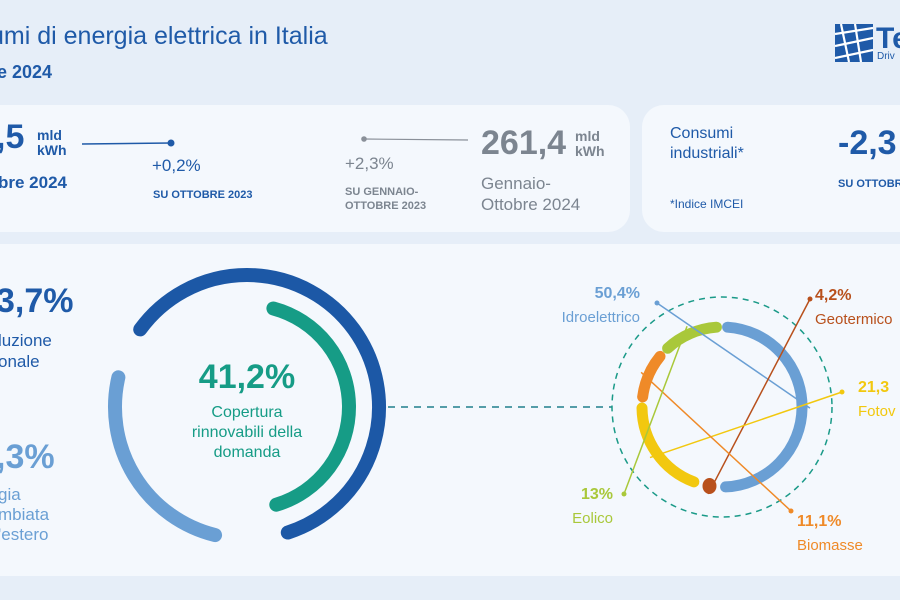 This screenshot has height=600, width=900. I want to click on coverage-label-1: Copertura, so click(247, 412).